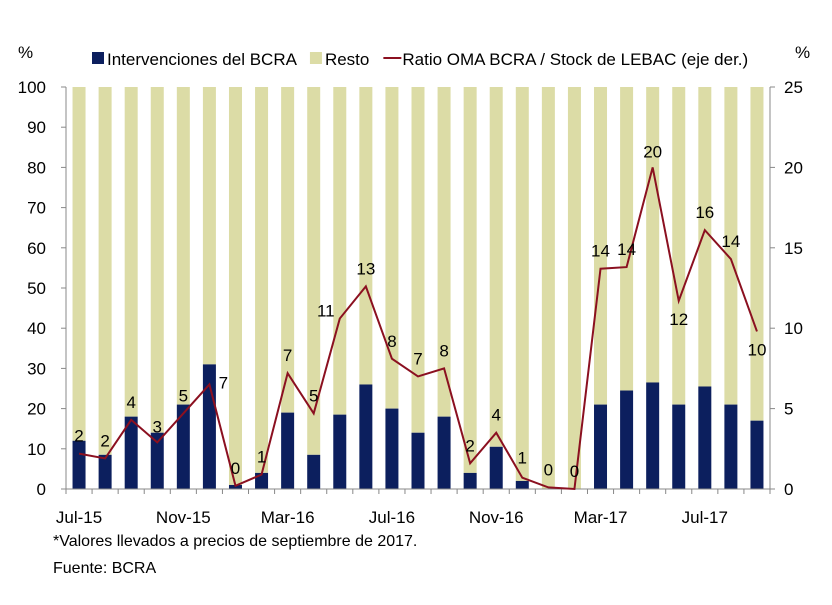 This screenshot has width=832, height=605. What do you see at coordinates (704, 212) in the screenshot?
I see `ratio-data-label: 16` at bounding box center [704, 212].